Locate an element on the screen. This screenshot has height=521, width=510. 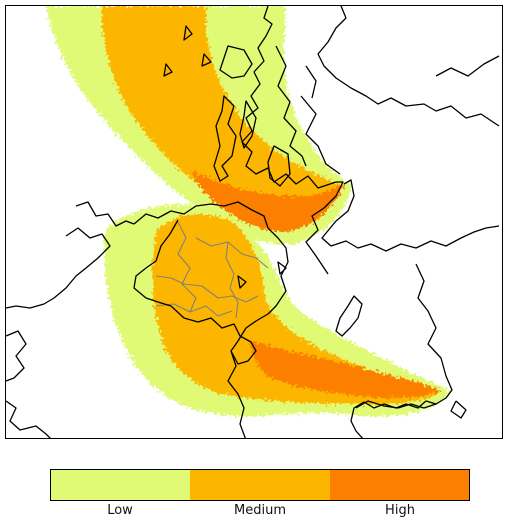
border-ni-roi is located at coordinates (195, 292).